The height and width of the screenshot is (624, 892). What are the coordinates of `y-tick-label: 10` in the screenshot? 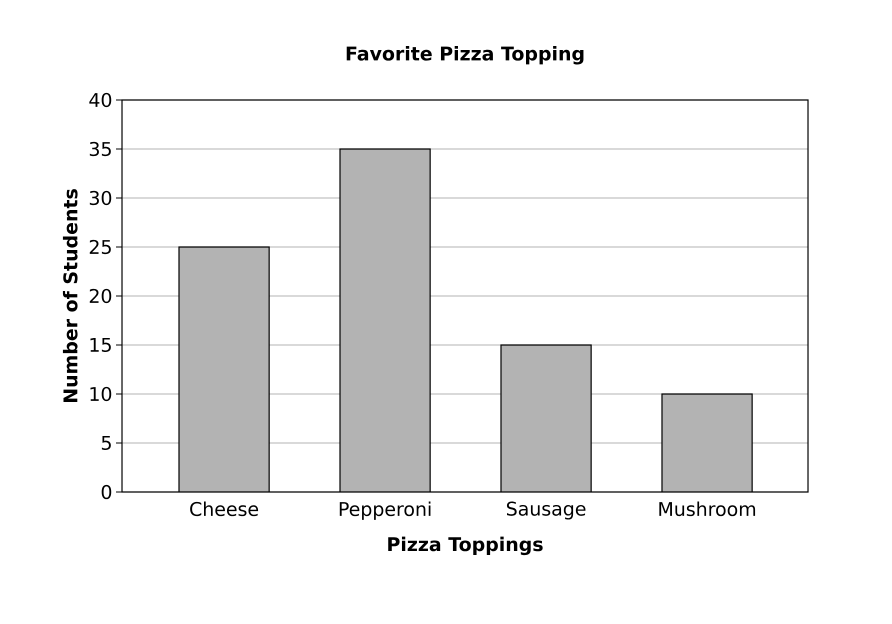 It's located at (101, 394).